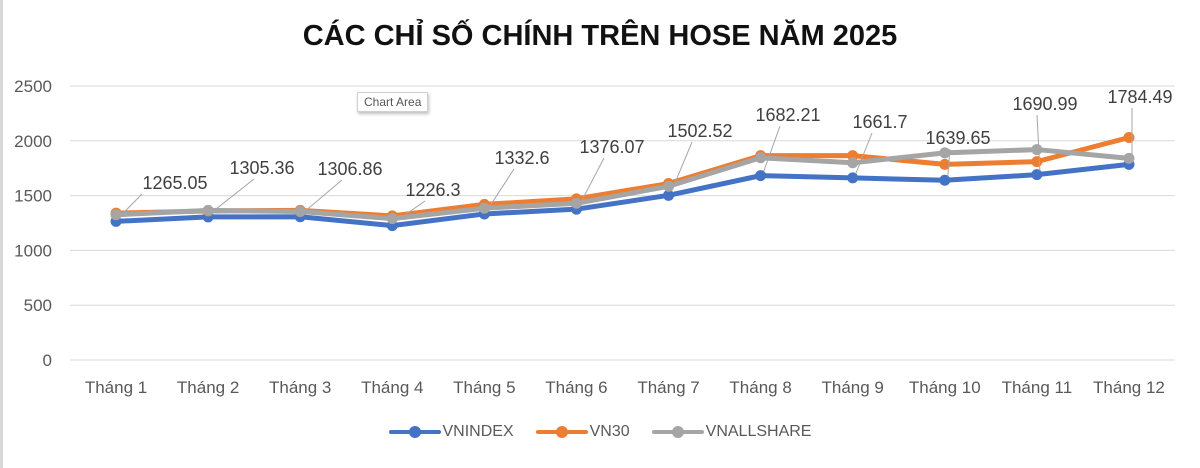  What do you see at coordinates (393, 102) in the screenshot?
I see `chart-area-tooltip: Chart Area` at bounding box center [393, 102].